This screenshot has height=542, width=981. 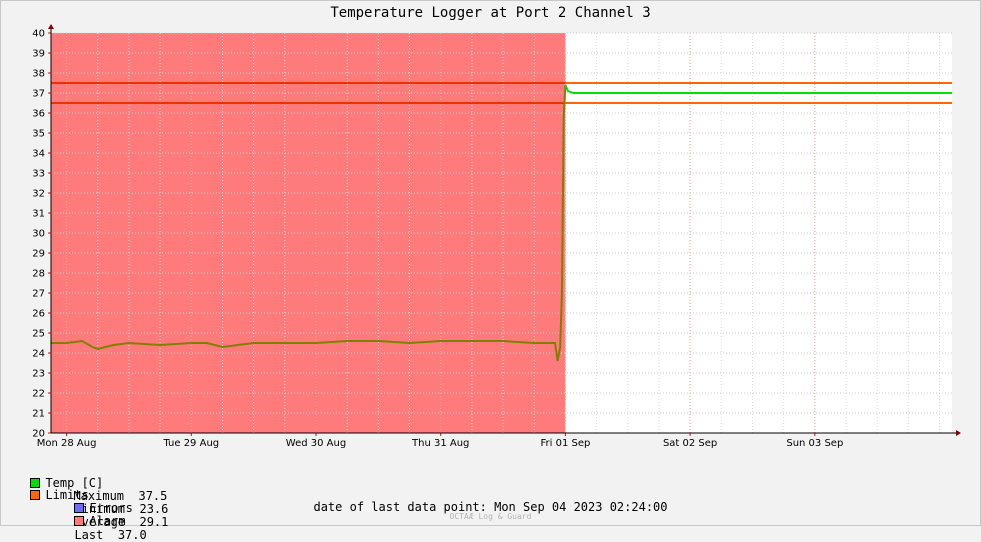 I want to click on stat-minimum-label: Minimum, so click(x=100, y=509).